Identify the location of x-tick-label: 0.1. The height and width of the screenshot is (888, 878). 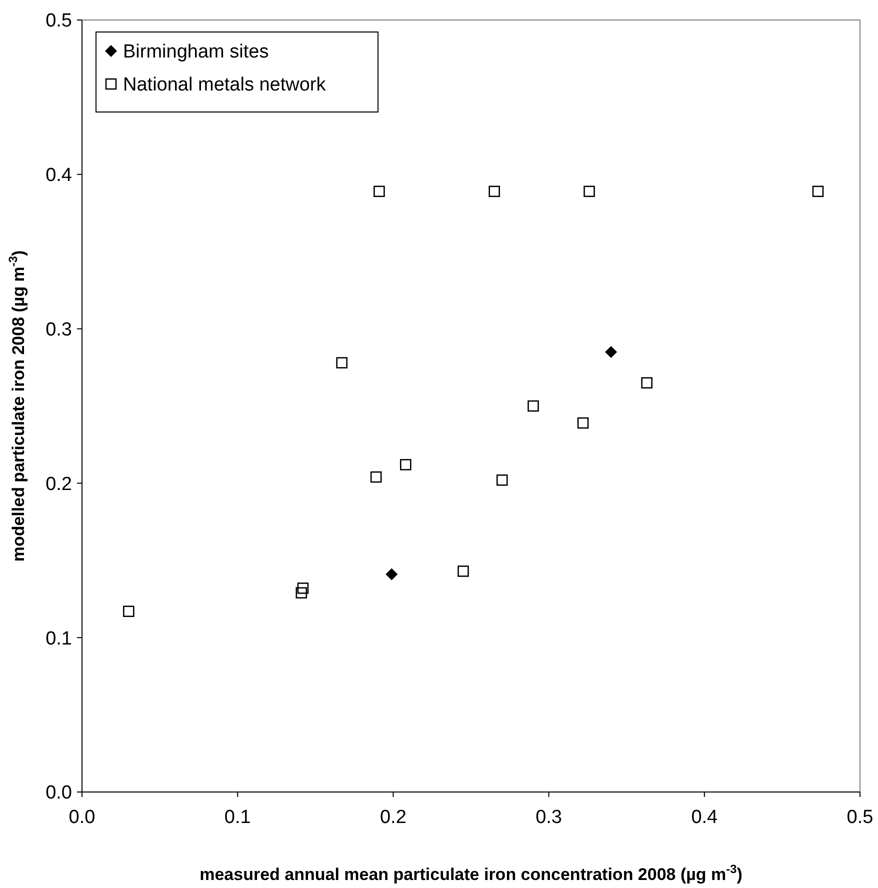
(237, 817).